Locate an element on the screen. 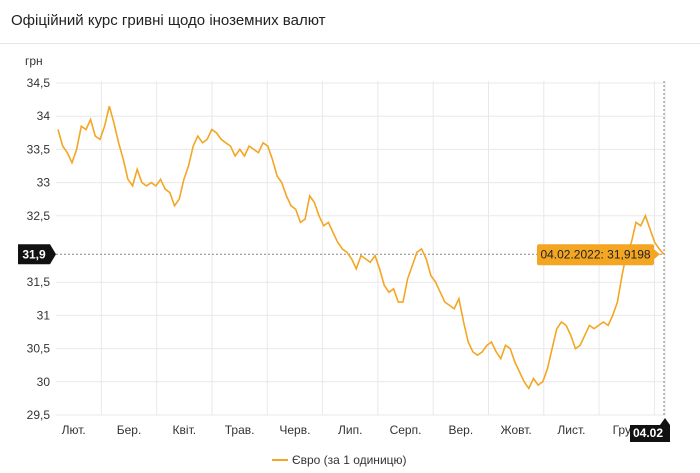 This screenshot has width=700, height=473. legend: Євро (за 1 одиницю) is located at coordinates (339, 460).